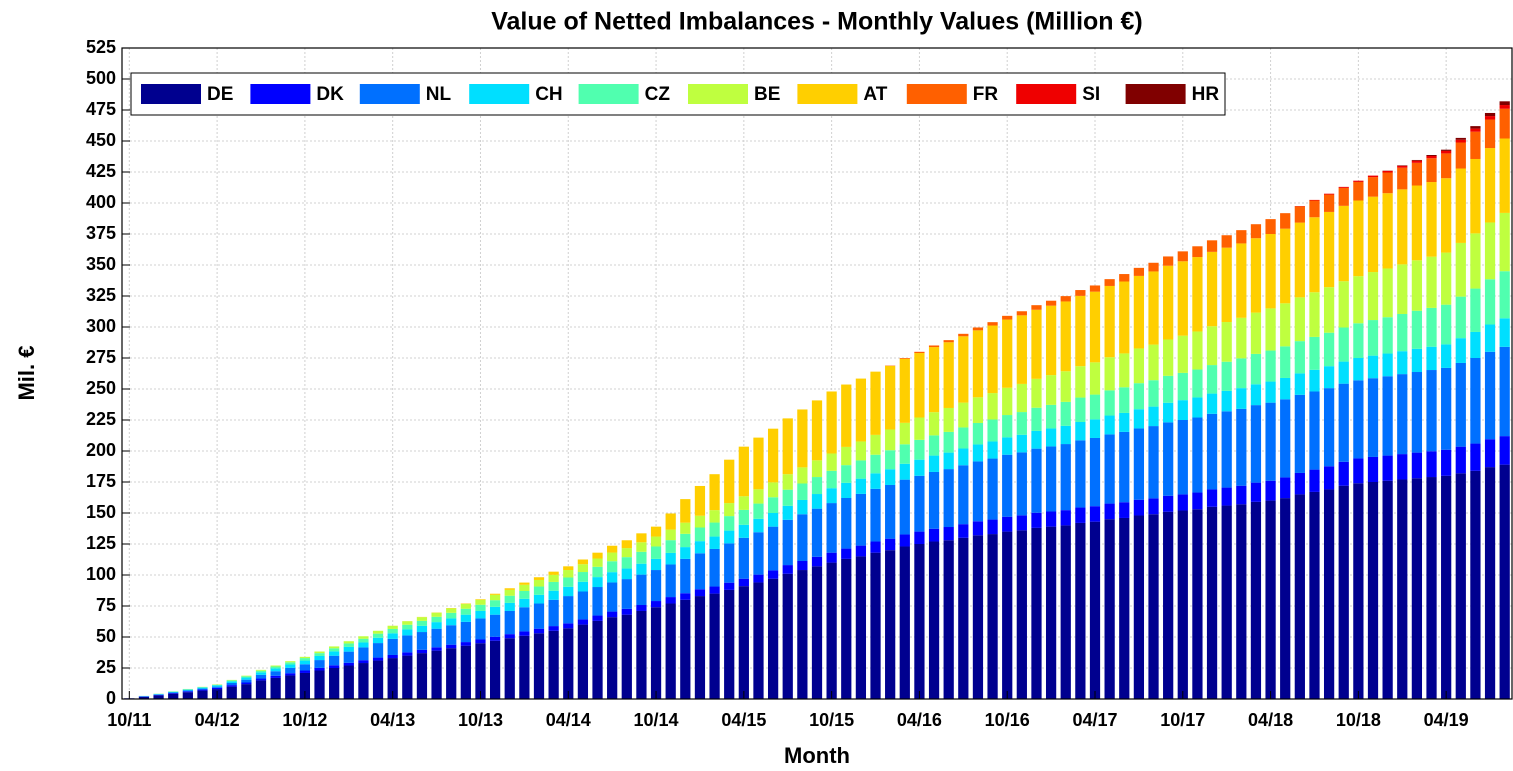 The height and width of the screenshot is (771, 1513). Describe the element at coordinates (1155, 94) in the screenshot. I see `legend-swatch` at that location.